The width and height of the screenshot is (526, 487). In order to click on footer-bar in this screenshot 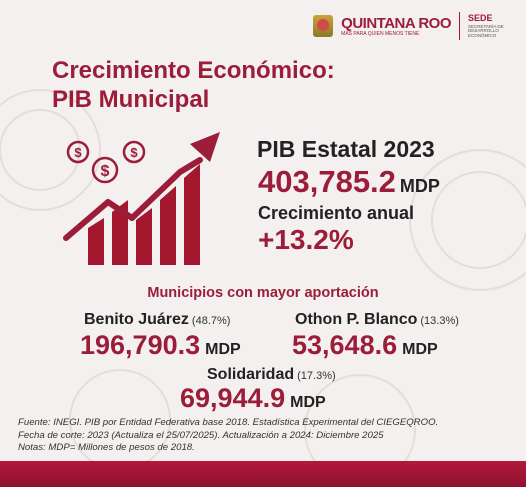, I will do `click(263, 474)`.